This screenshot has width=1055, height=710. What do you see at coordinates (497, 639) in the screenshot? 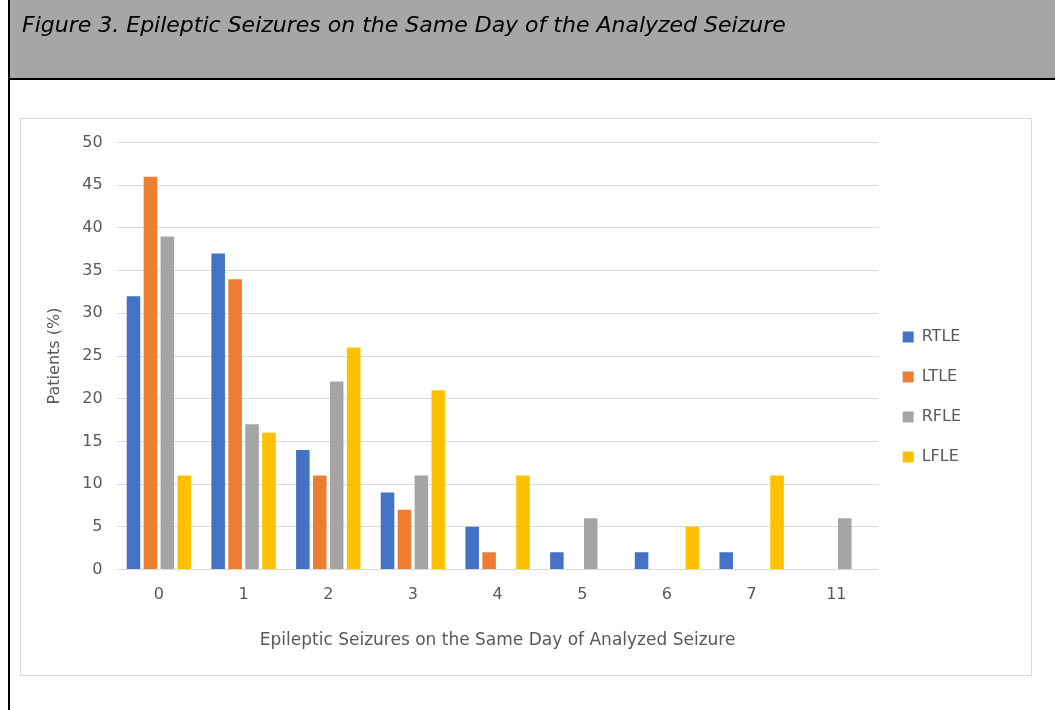
I see `x-axis-title: Epileptic Seizures on the Same Day of Analyzed Seizure` at bounding box center [497, 639].